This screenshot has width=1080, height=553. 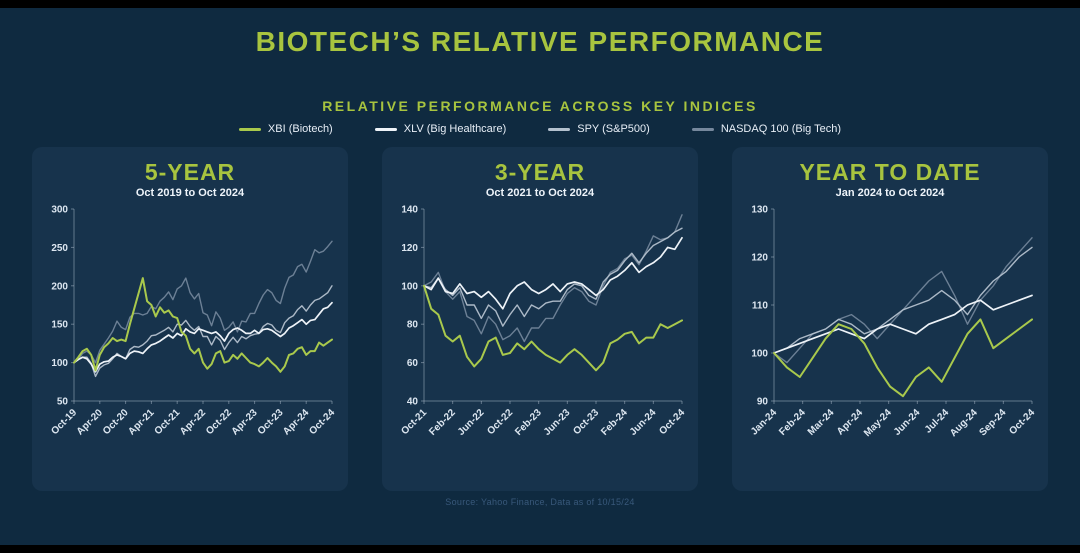 I want to click on legend-label-nasdaq: NASDAQ 100 (Big Tech), so click(x=781, y=129).